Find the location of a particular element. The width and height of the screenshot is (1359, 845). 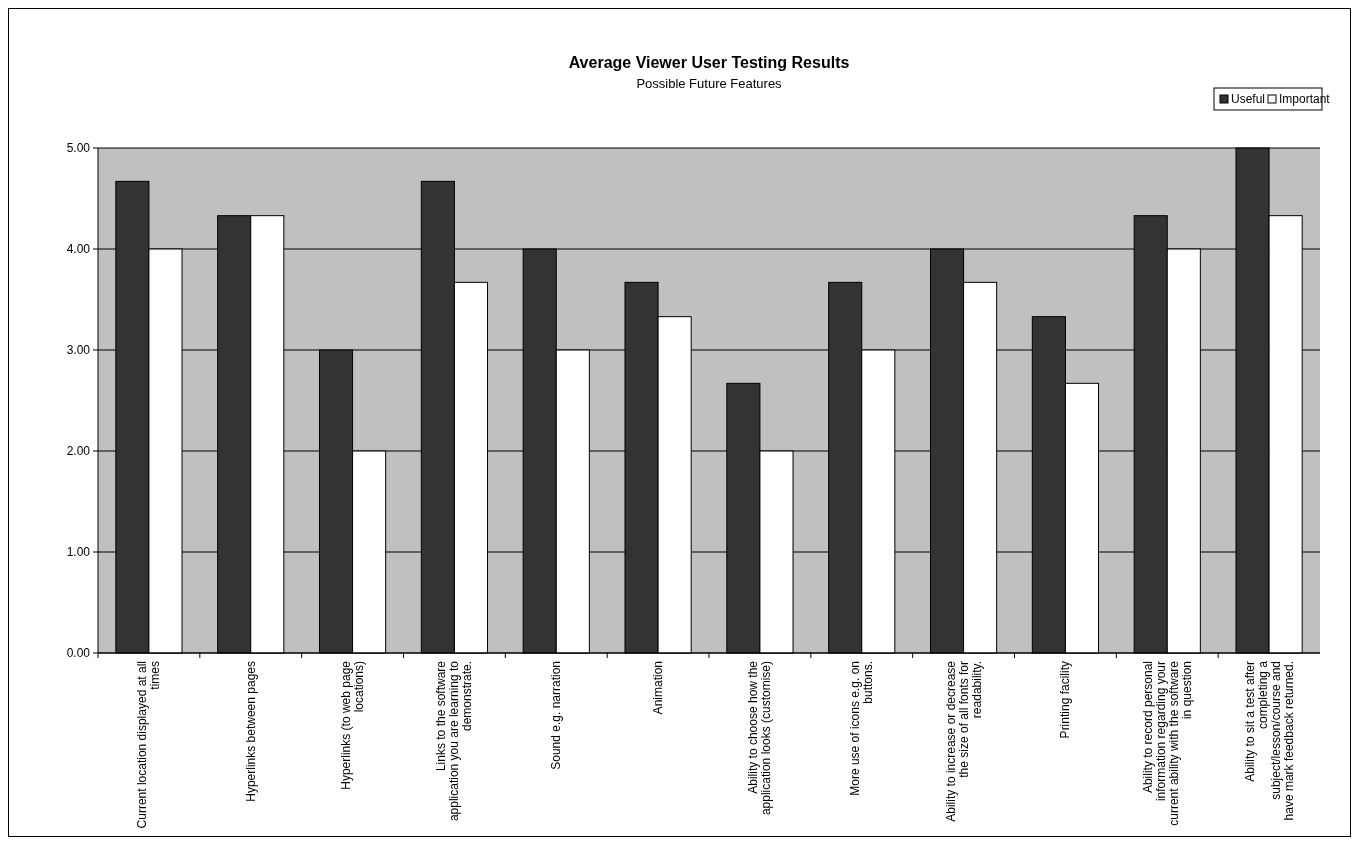

chart-title: Average Viewer User Testing Results is located at coordinates (709, 62).